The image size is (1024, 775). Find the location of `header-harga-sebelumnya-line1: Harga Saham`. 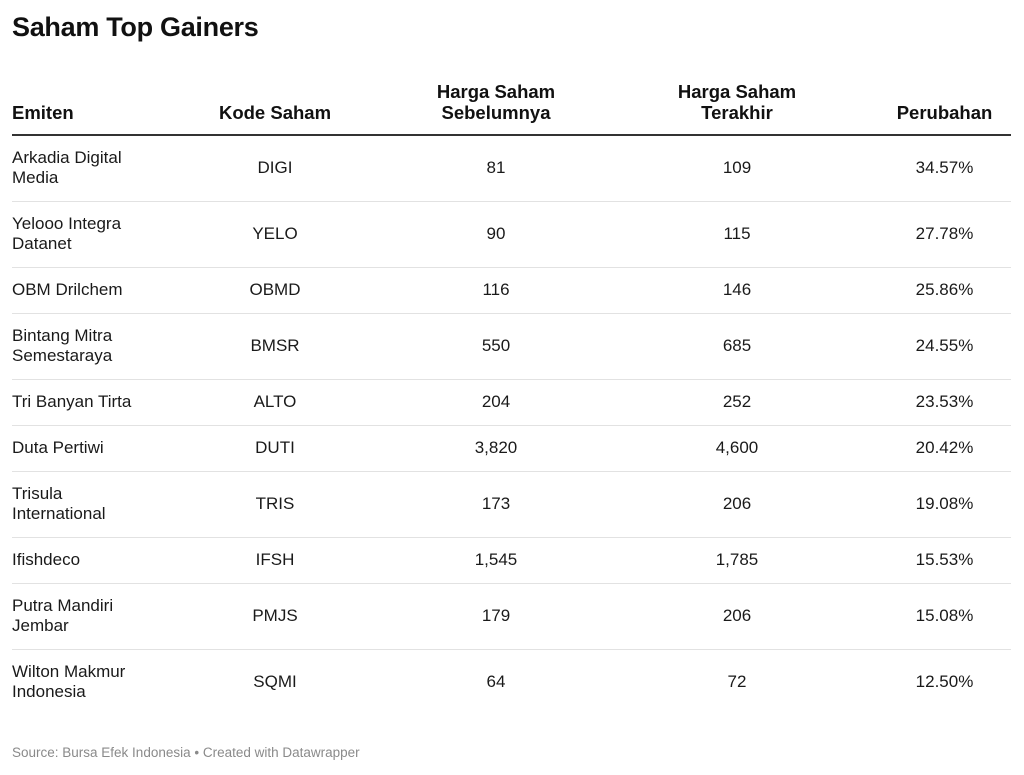

header-harga-sebelumnya-line1: Harga Saham is located at coordinates (496, 91).